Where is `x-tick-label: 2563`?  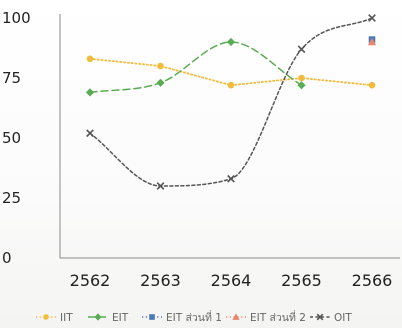
x-tick-label: 2563 is located at coordinates (160, 280).